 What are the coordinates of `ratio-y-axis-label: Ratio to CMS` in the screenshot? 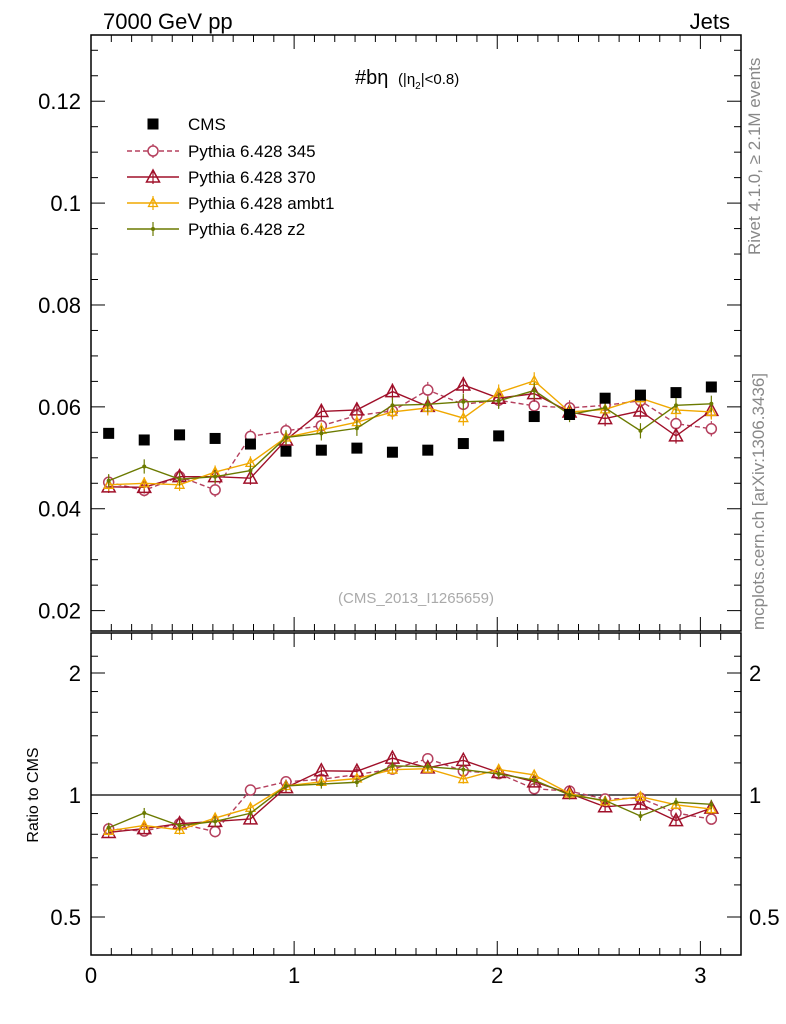 It's located at (33, 794).